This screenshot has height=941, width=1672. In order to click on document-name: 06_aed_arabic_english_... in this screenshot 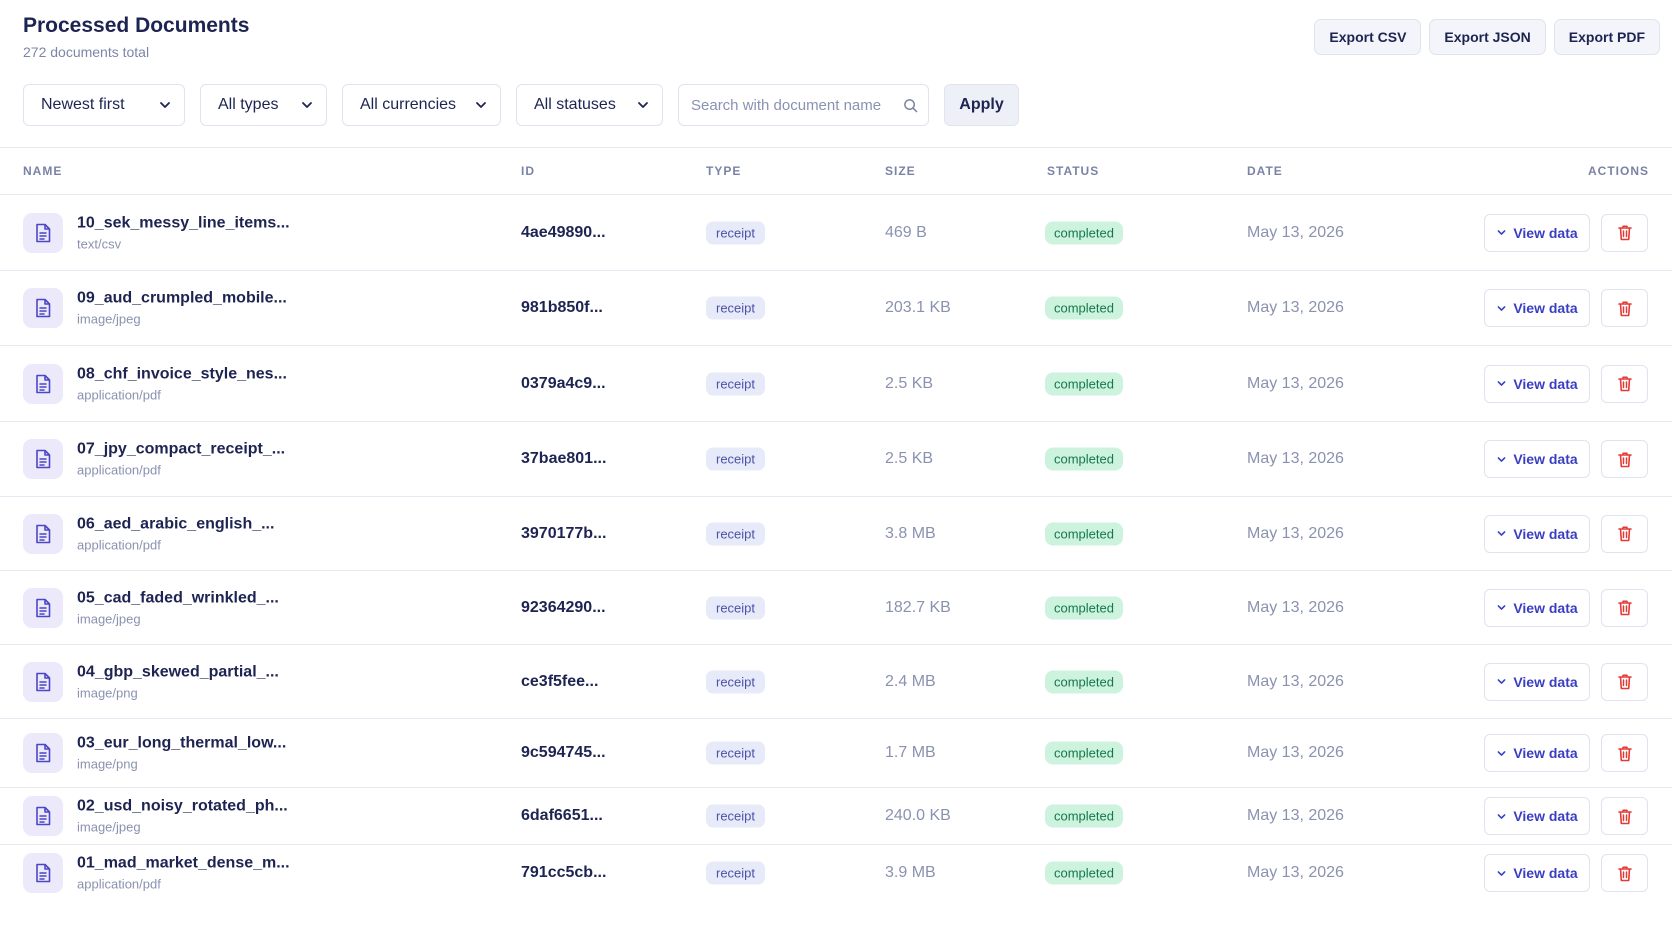, I will do `click(176, 523)`.